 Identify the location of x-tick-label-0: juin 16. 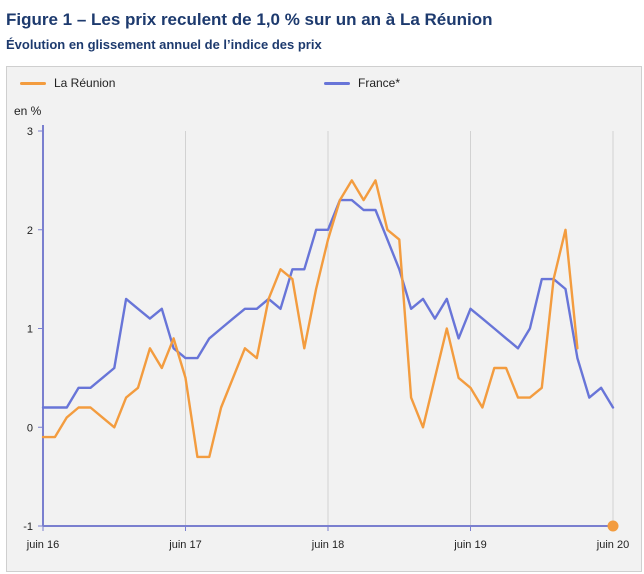
(42, 545).